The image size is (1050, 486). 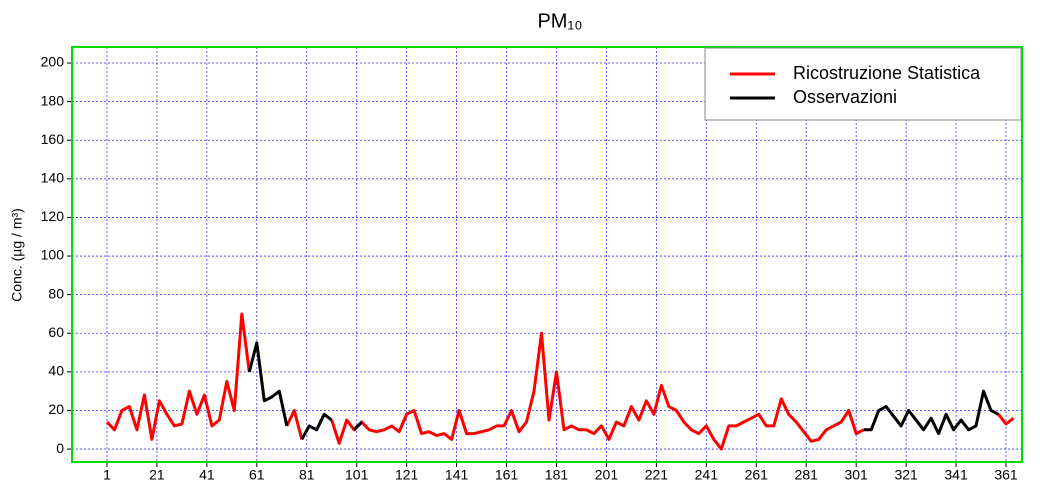 I want to click on x-tick-label: 101, so click(x=357, y=474).